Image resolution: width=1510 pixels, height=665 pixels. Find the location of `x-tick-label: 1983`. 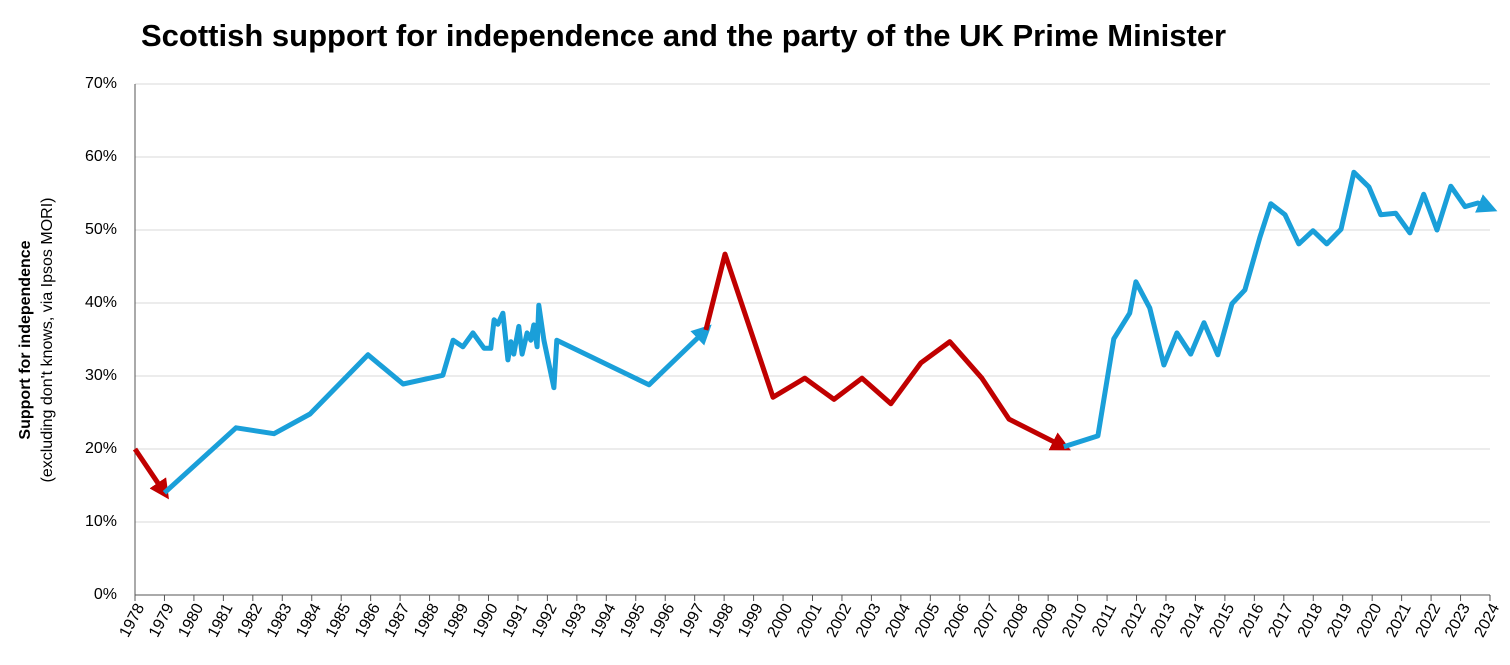

x-tick-label: 1983 is located at coordinates (280, 621).